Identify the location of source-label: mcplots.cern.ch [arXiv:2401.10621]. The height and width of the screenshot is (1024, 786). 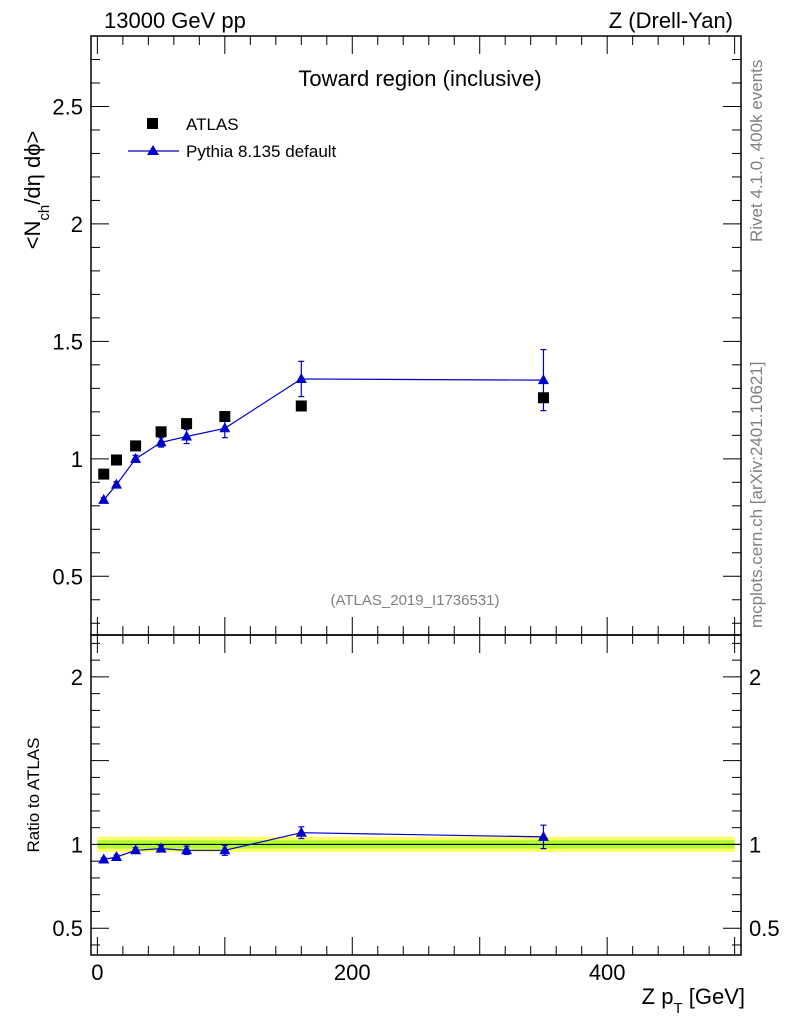
(756, 495).